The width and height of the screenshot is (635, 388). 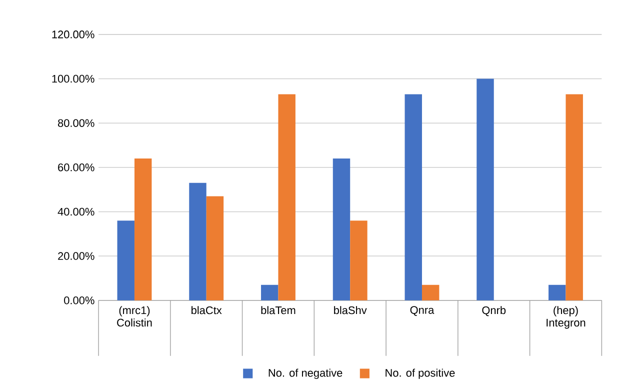 I want to click on x-tick-label: Qnra, so click(x=422, y=311).